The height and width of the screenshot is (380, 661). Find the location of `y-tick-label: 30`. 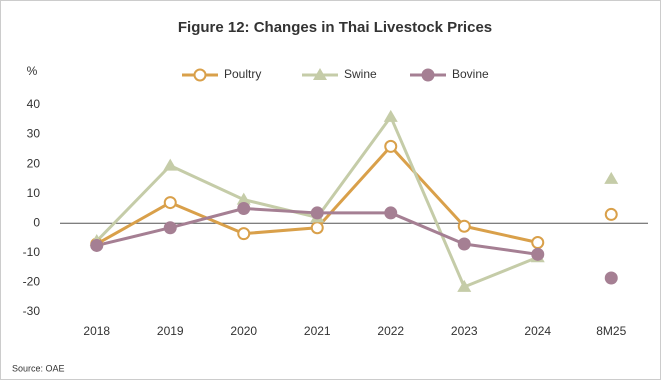

y-tick-label: 30 is located at coordinates (34, 134).